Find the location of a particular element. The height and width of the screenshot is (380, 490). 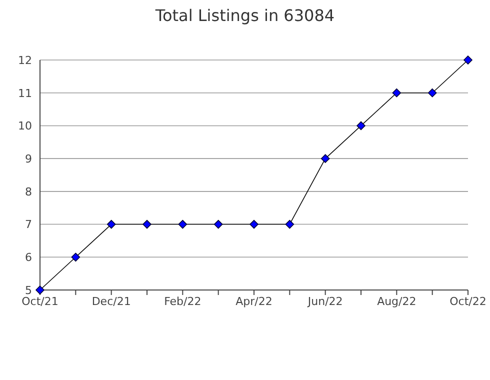

x-tick-label: Feb/22 is located at coordinates (183, 301).